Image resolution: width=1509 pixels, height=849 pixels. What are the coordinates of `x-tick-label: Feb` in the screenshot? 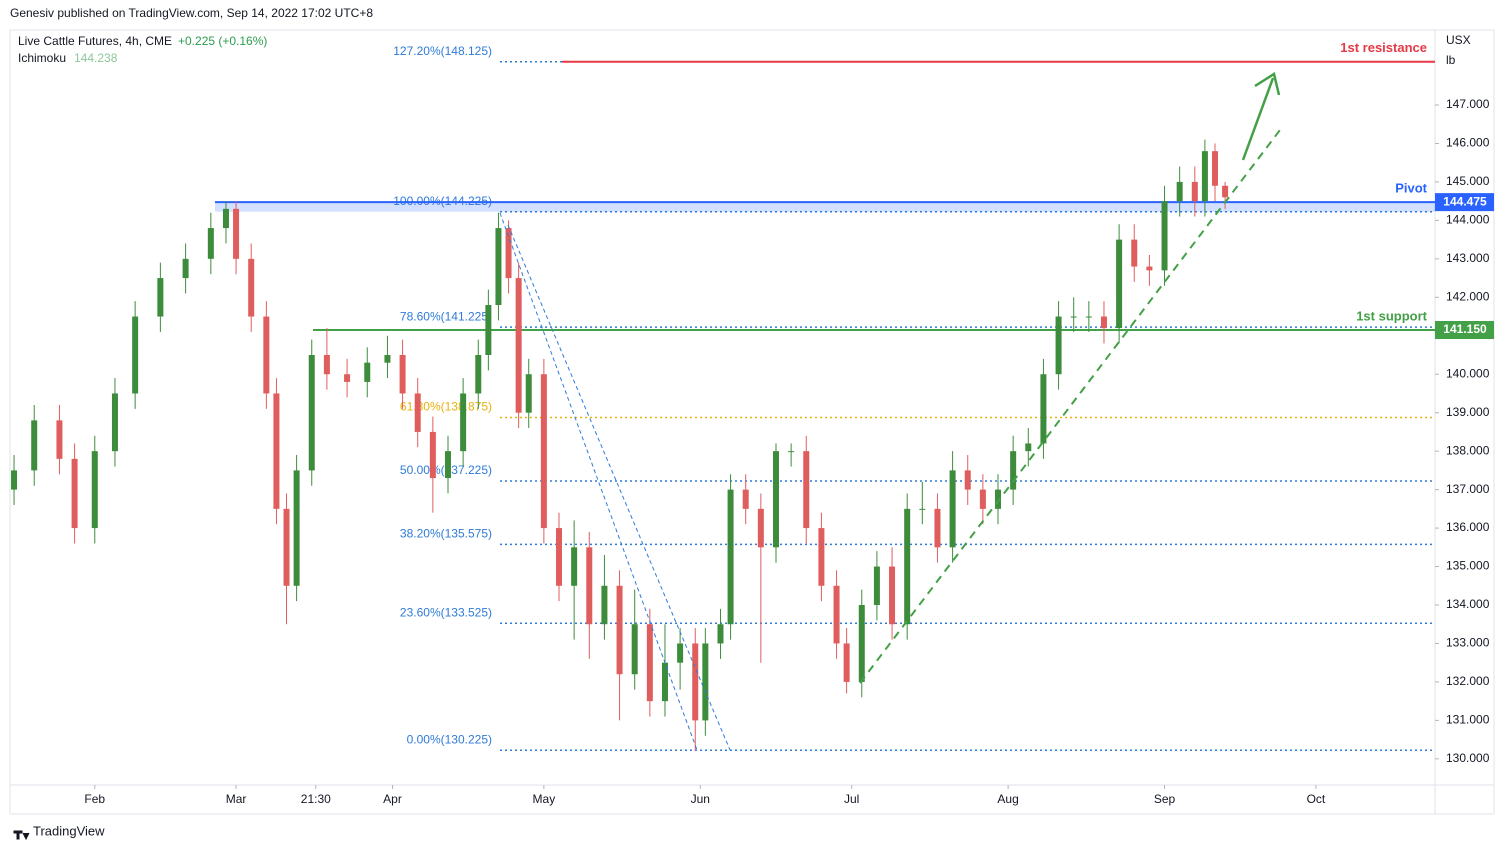 It's located at (94, 799).